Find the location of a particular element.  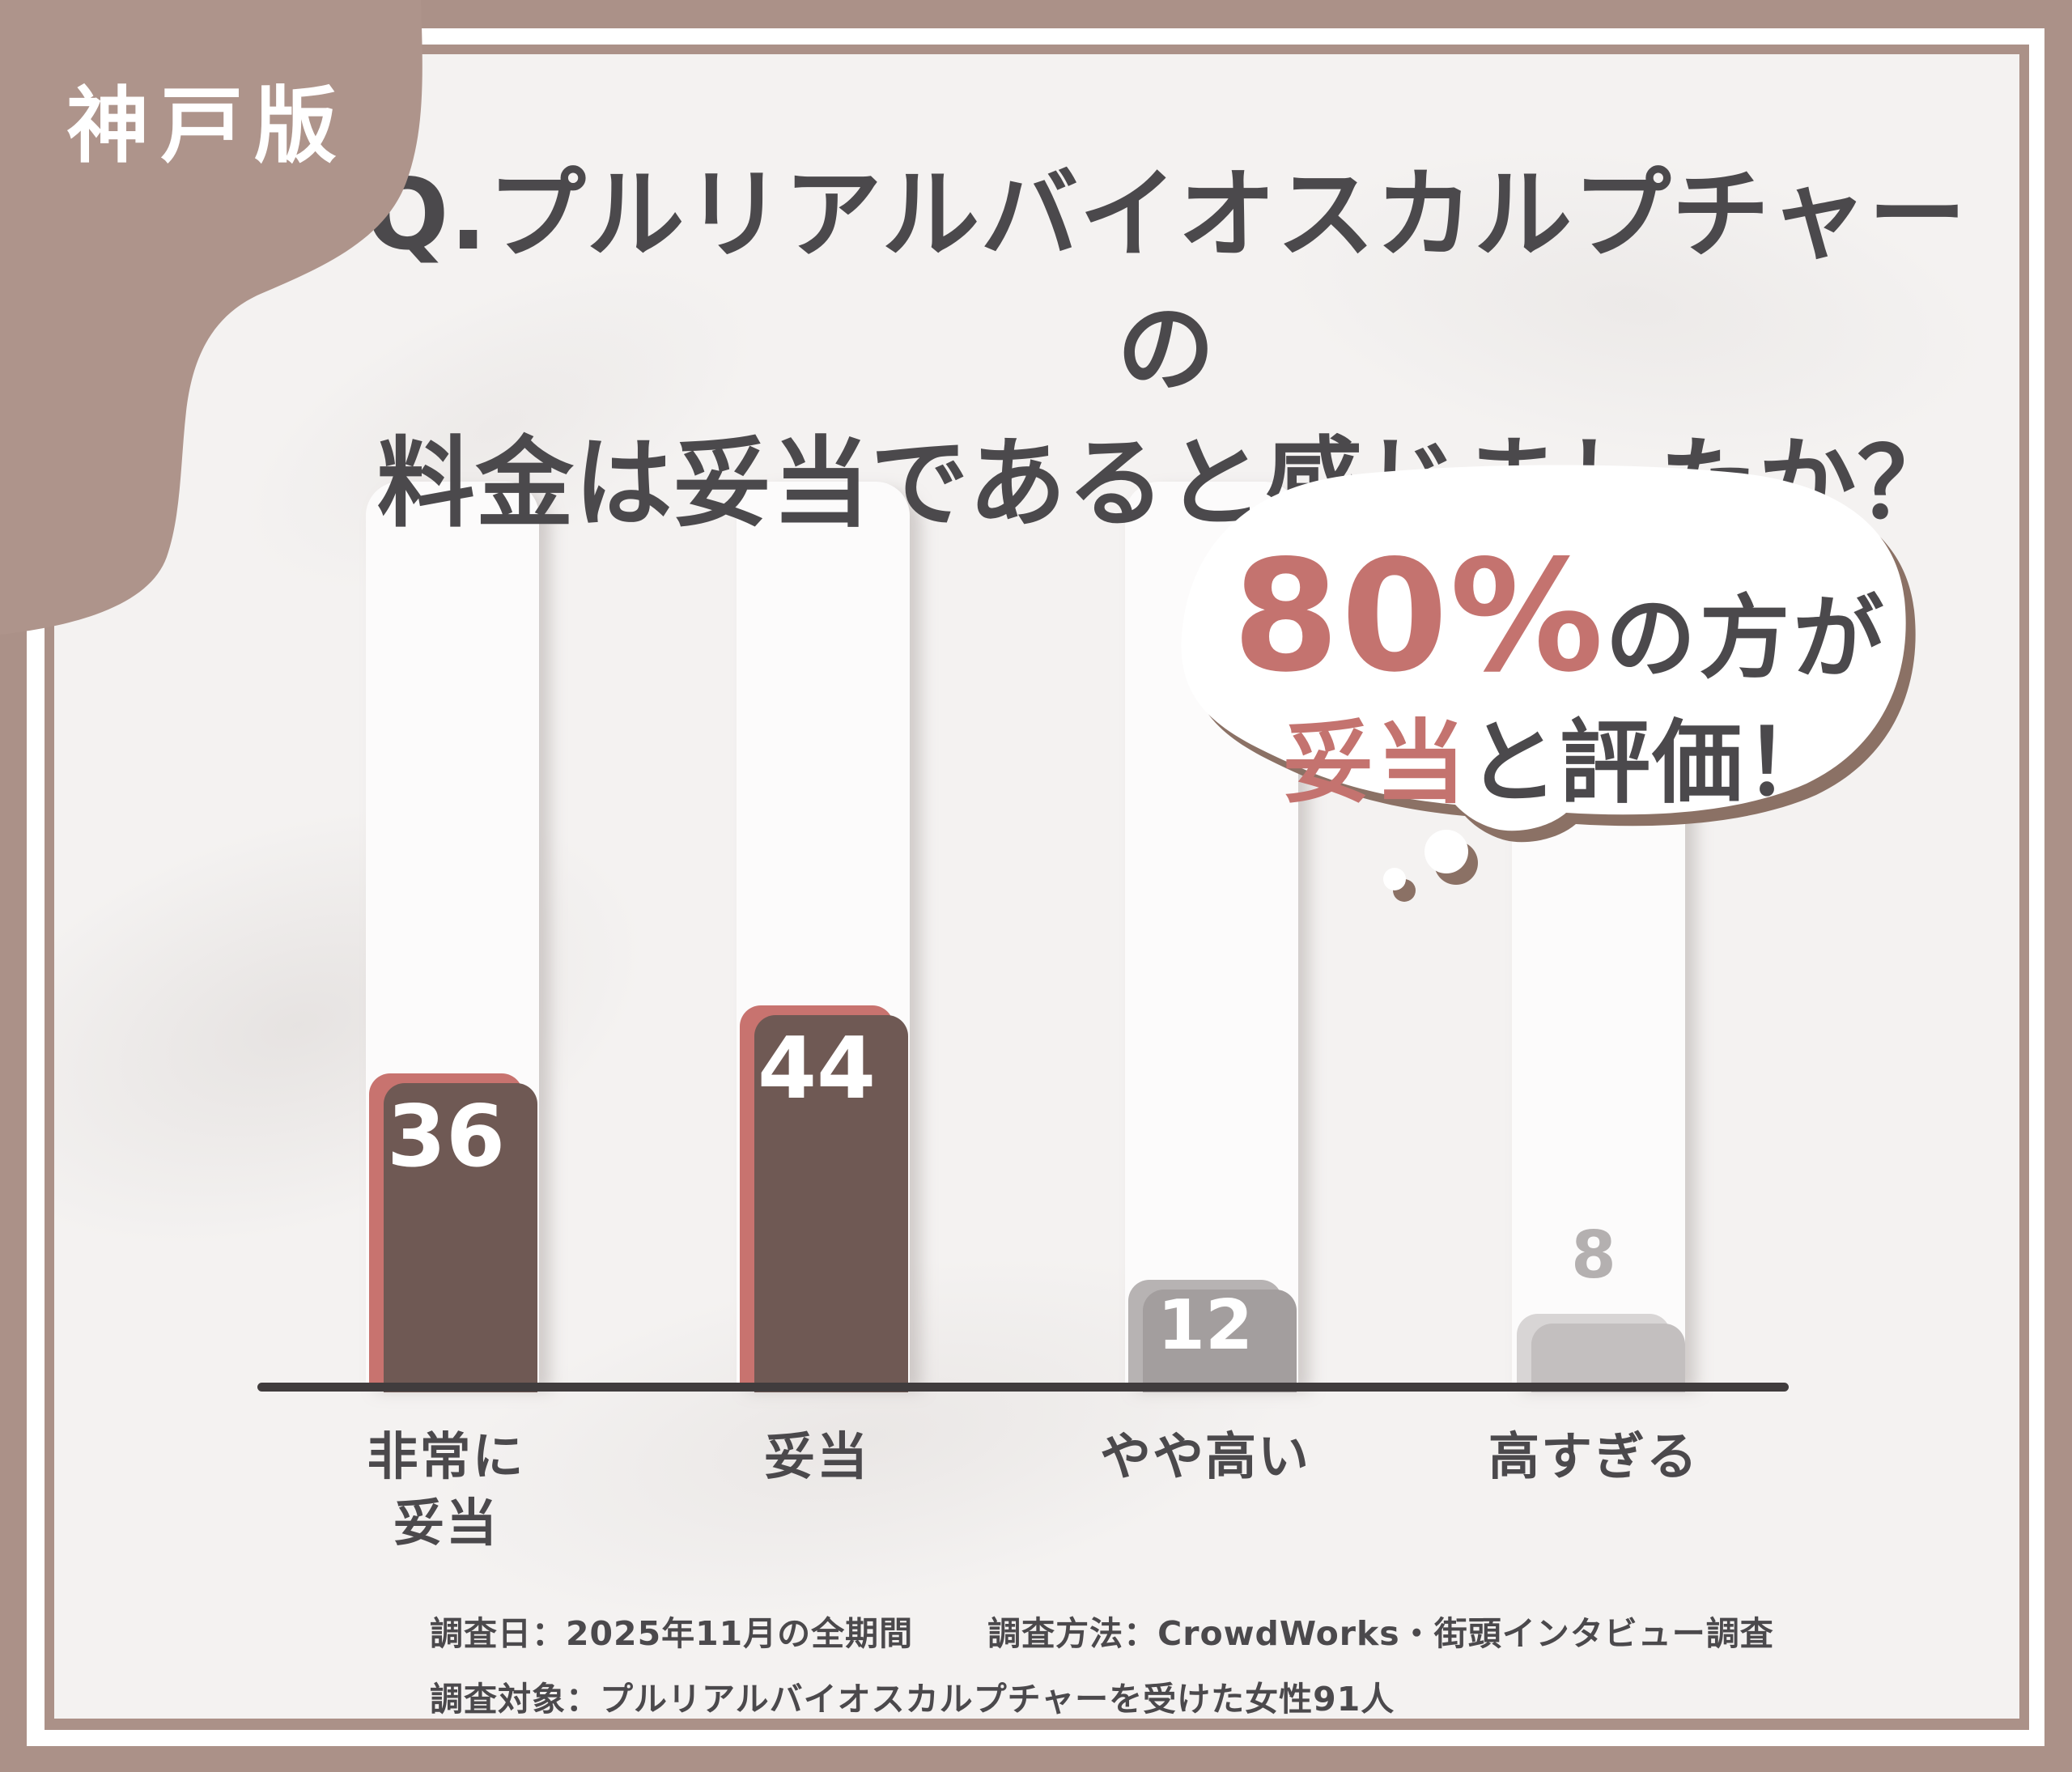

category-label: 妥当 is located at coordinates (816, 1457).